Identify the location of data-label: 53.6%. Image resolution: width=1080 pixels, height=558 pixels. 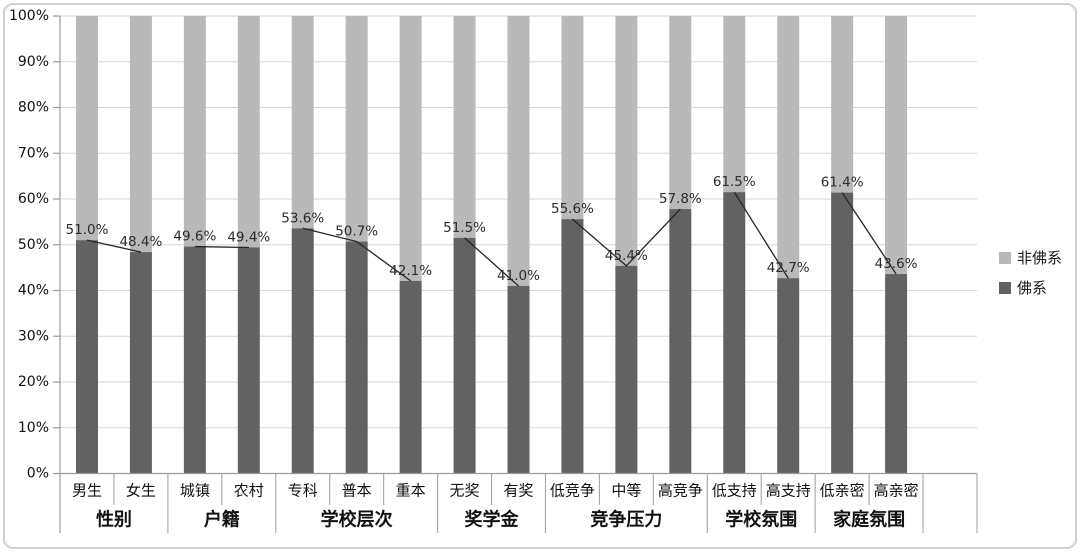
(302, 218).